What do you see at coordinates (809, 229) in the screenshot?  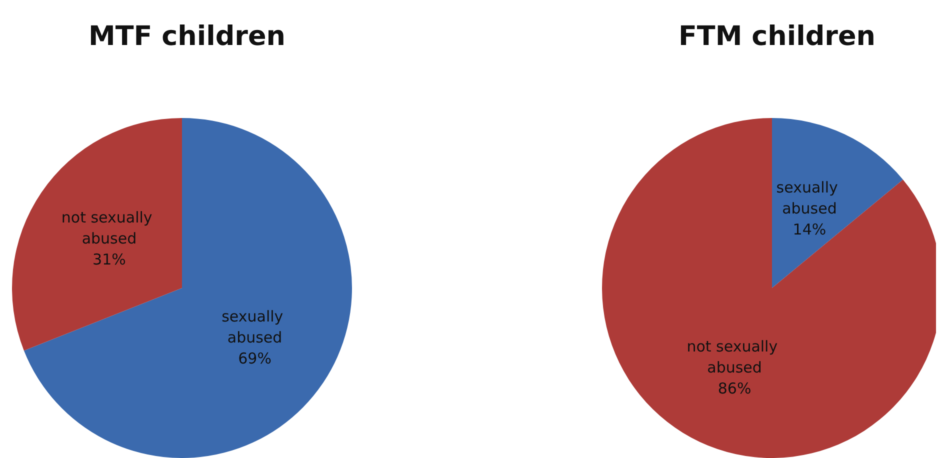 I see `data-label: 14%` at bounding box center [809, 229].